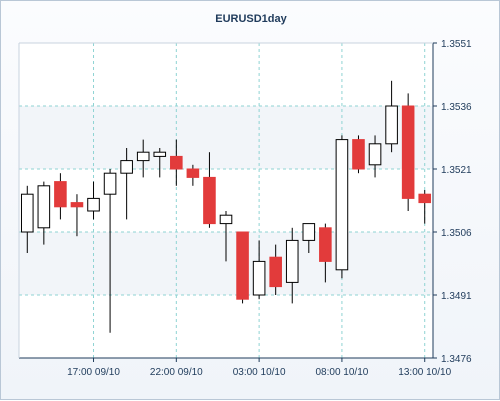 Image resolution: width=500 pixels, height=401 pixels. Describe the element at coordinates (93, 372) in the screenshot. I see `x-tick-label: 17:00 09/10` at that location.